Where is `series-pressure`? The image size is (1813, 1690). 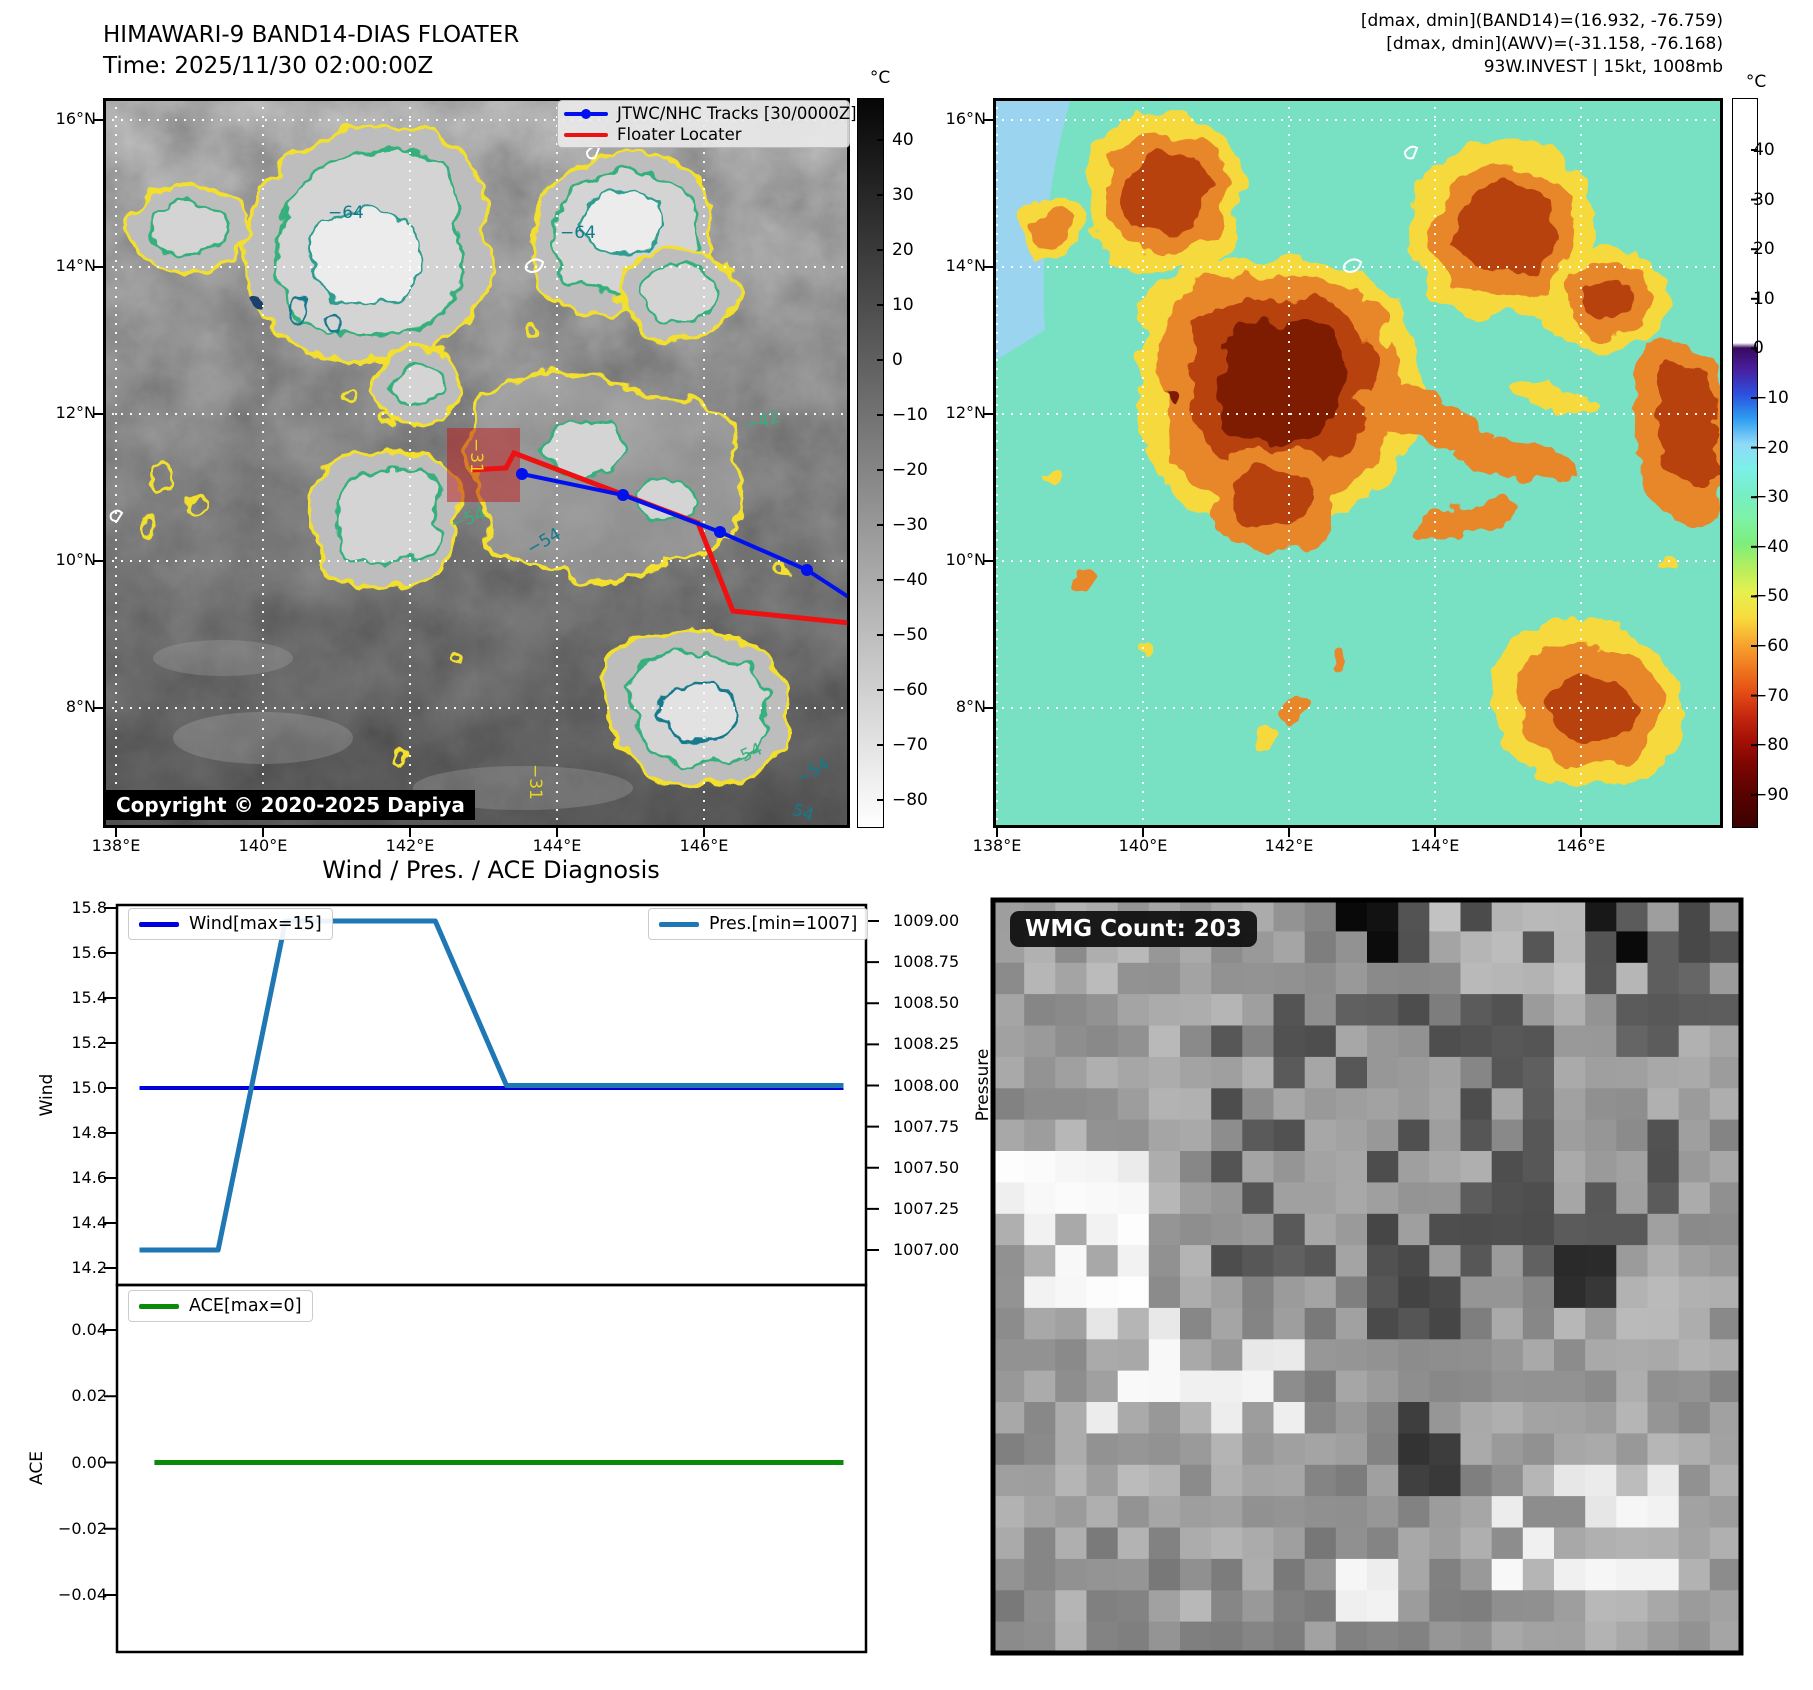 series-pressure is located at coordinates (491, 1085).